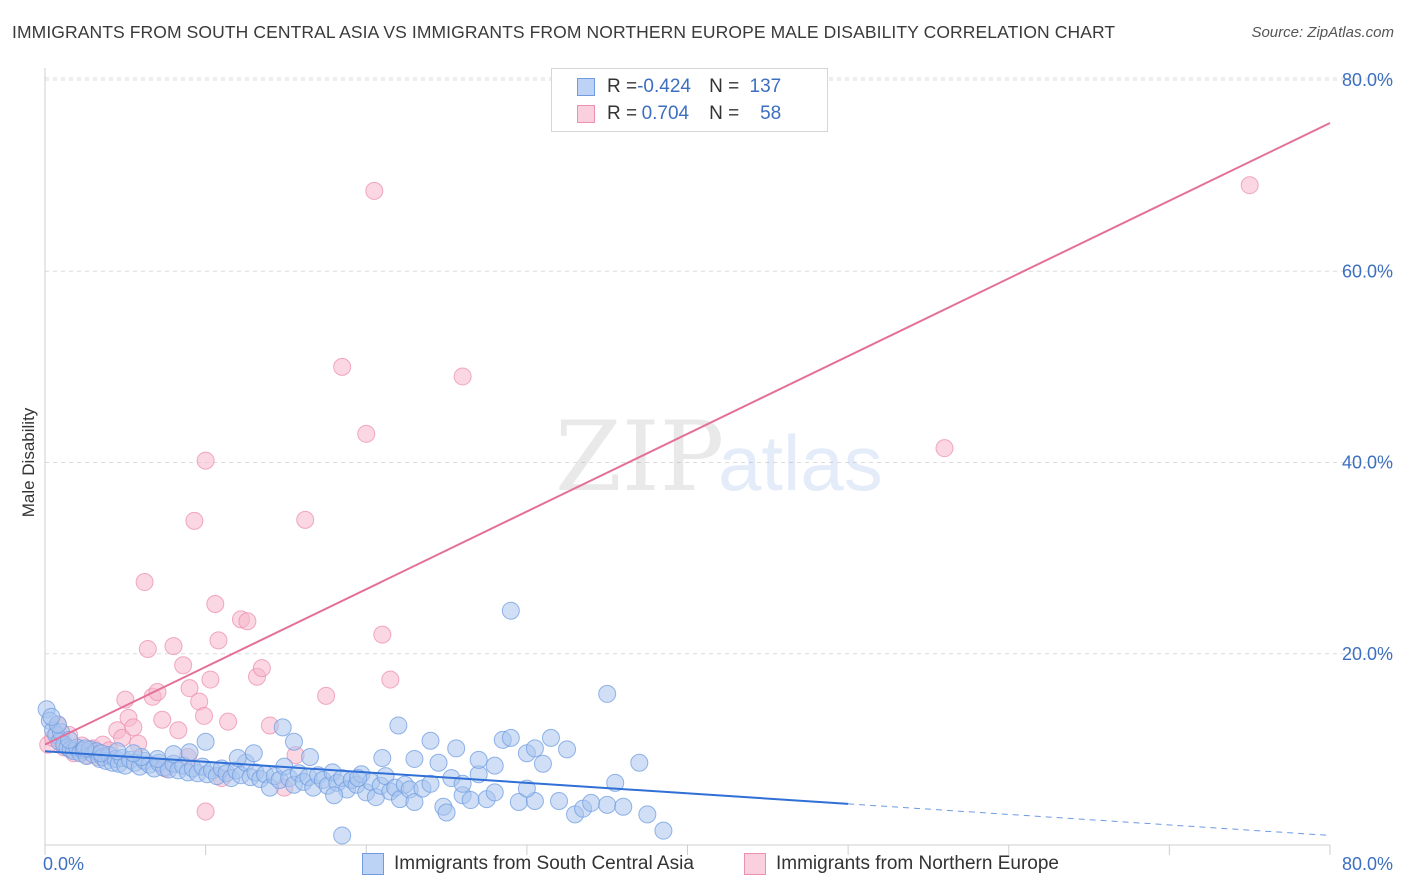 The width and height of the screenshot is (1406, 892). What do you see at coordinates (586, 114) in the screenshot?
I see `legend-swatch-pink` at bounding box center [586, 114].